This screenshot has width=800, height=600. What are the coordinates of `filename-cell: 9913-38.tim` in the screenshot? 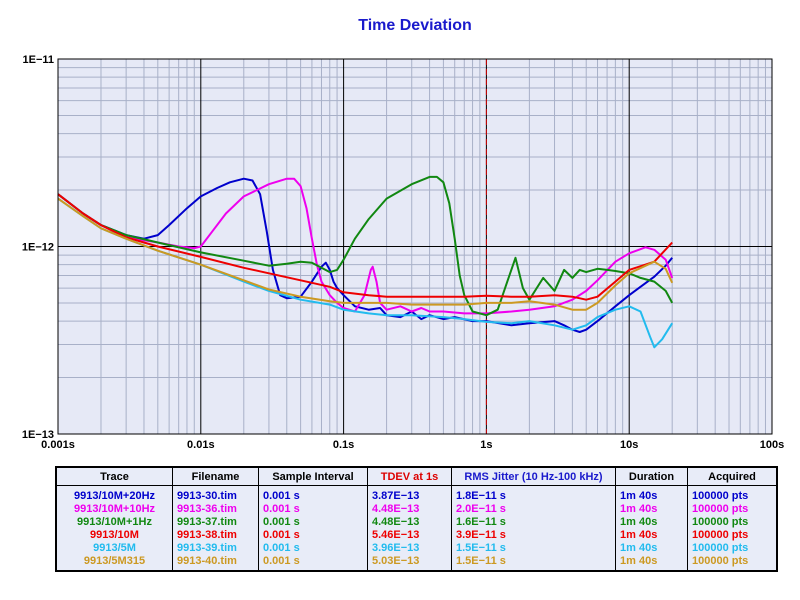 It's located at (215, 534).